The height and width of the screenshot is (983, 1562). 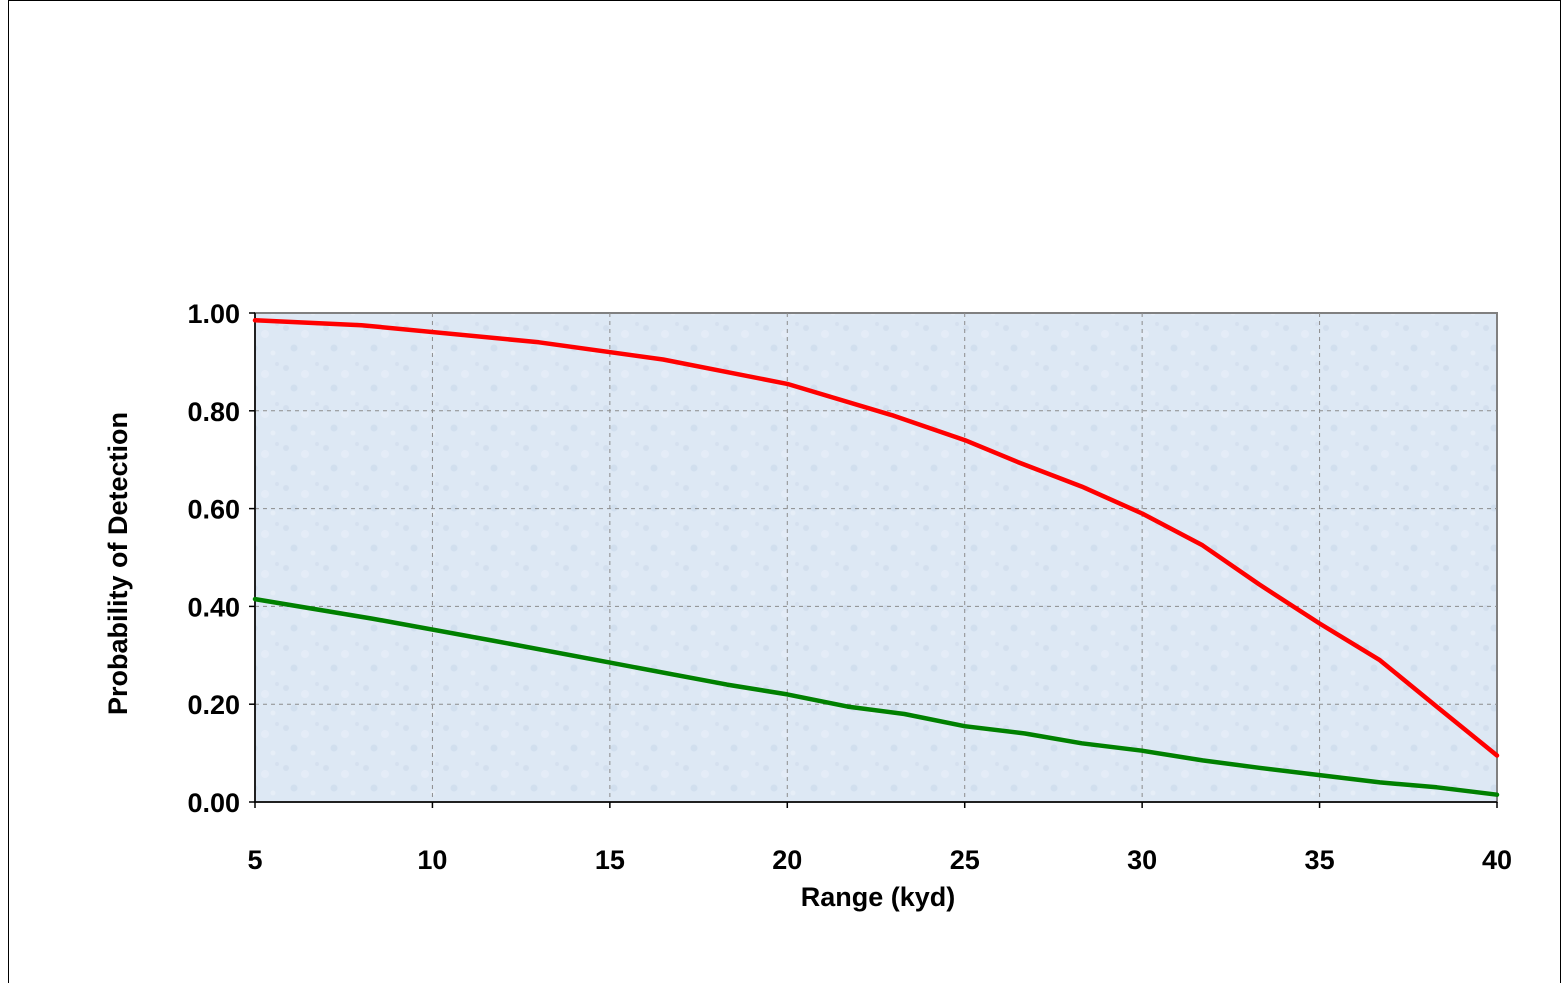 I want to click on x-tick-label: 10, so click(x=432, y=860).